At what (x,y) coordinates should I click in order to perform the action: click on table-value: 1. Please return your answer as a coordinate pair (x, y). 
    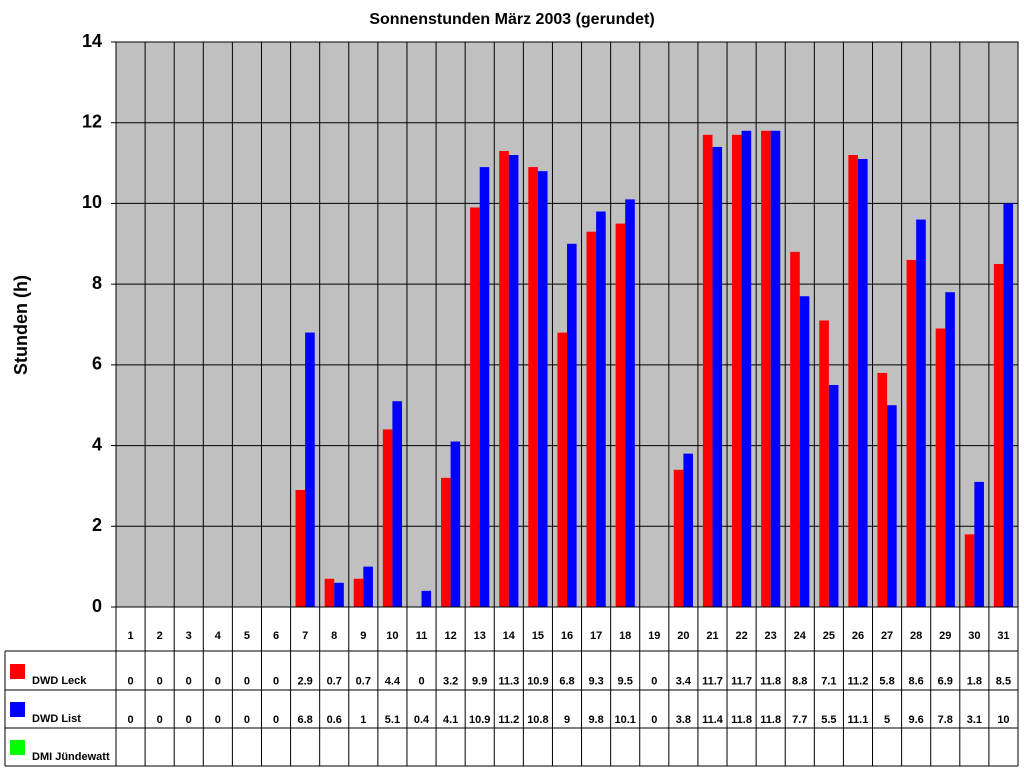
    Looking at the image, I should click on (363, 720).